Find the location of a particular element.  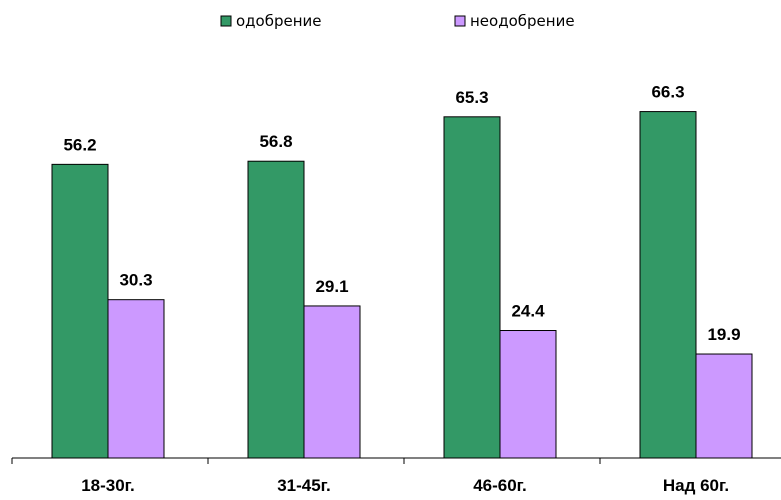

value-label-disapproval-0: 30.3 is located at coordinates (135, 280).